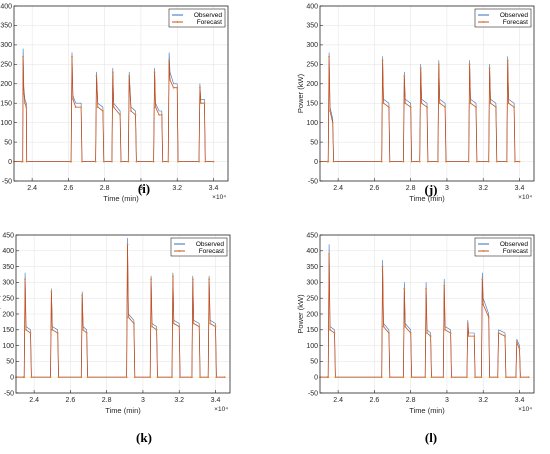  I want to click on axes-frame, so click(123, 314).